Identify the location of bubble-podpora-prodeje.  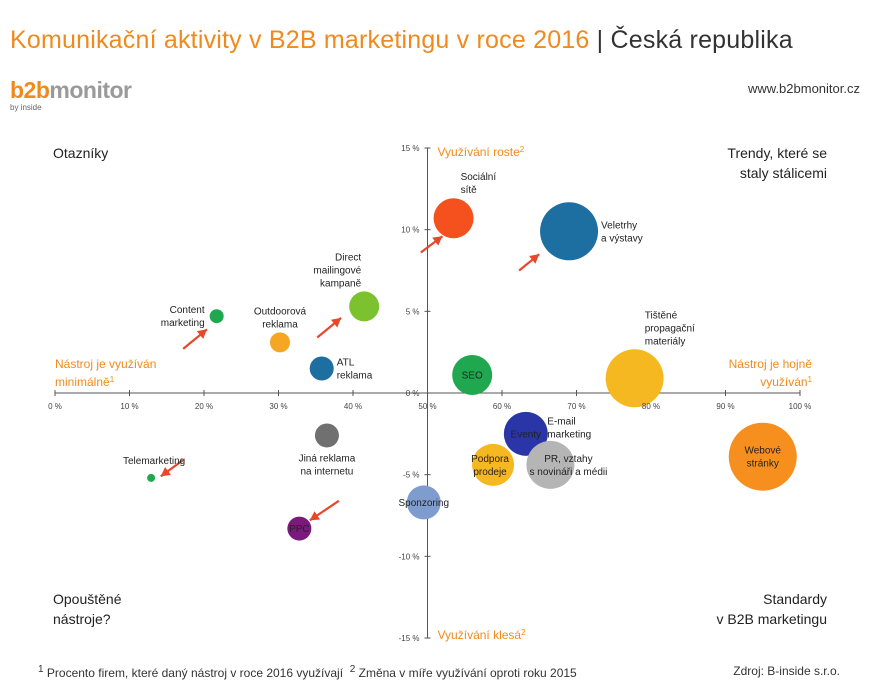
(493, 464).